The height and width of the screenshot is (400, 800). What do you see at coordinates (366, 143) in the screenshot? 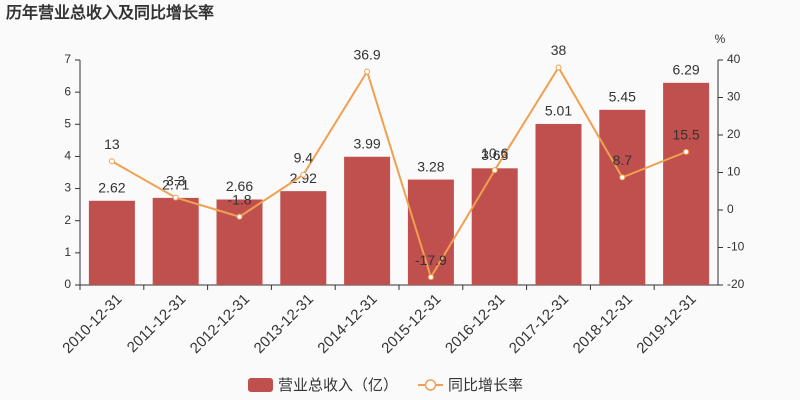
I see `bar-value-label: 3.99` at bounding box center [366, 143].